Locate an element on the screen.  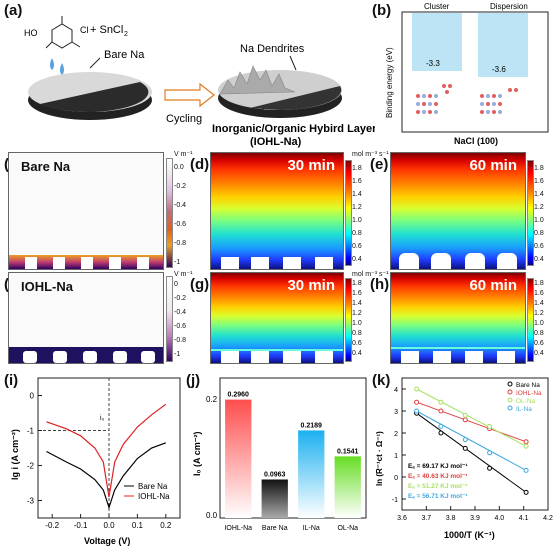
b-ylabel: Binding energy (eV) is located at coordinates (389, 82).